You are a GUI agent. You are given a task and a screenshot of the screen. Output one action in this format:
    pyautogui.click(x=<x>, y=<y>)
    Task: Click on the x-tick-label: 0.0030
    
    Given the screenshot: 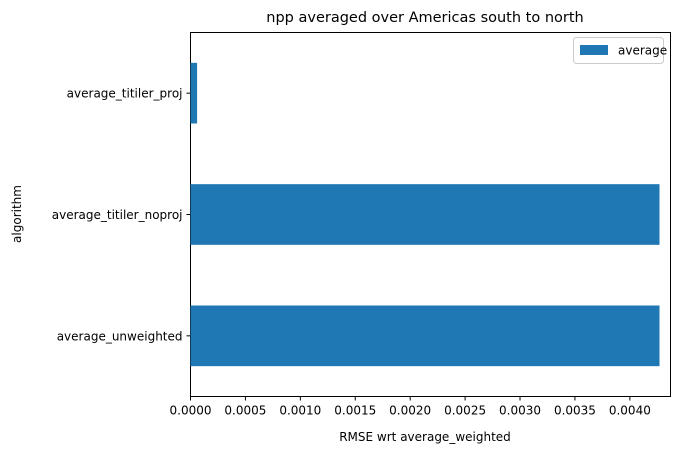 What is the action you would take?
    pyautogui.click(x=520, y=411)
    